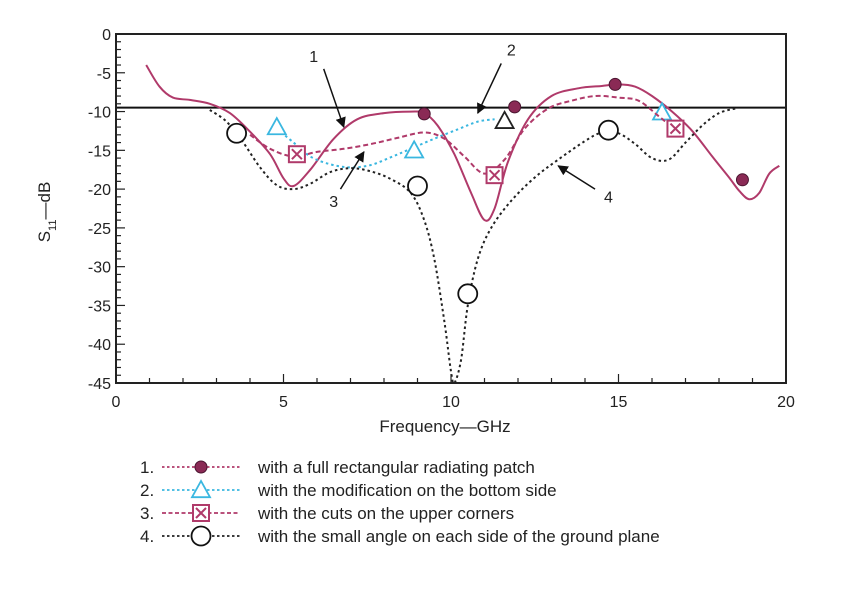  I want to click on legend-number: 4., so click(147, 536).